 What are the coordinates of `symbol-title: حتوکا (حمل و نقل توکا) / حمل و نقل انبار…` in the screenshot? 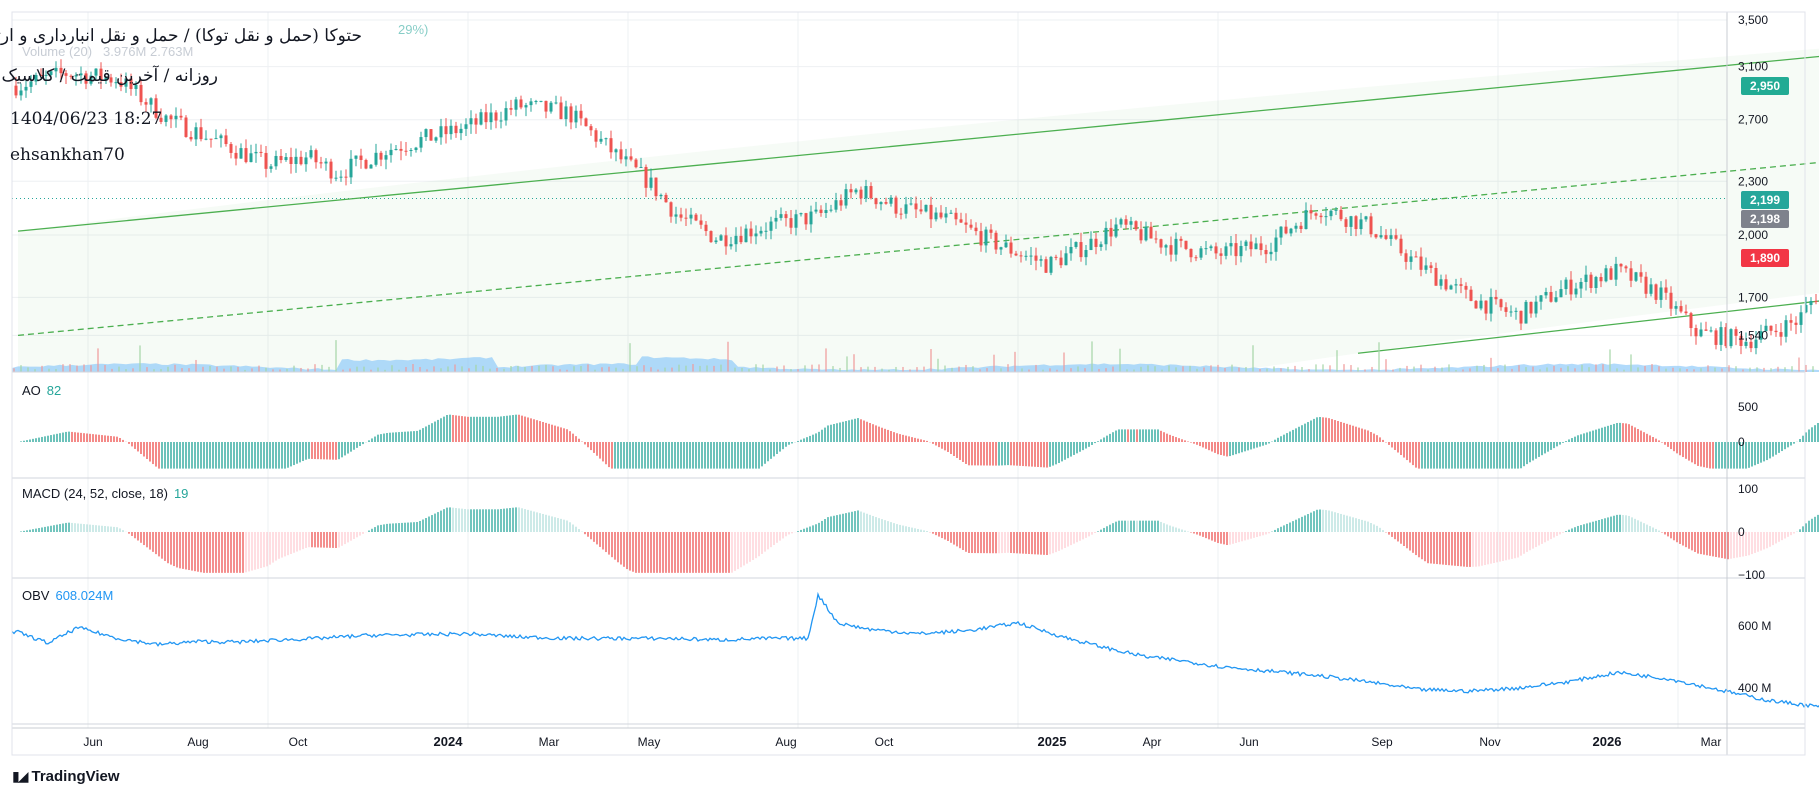 It's located at (181, 36).